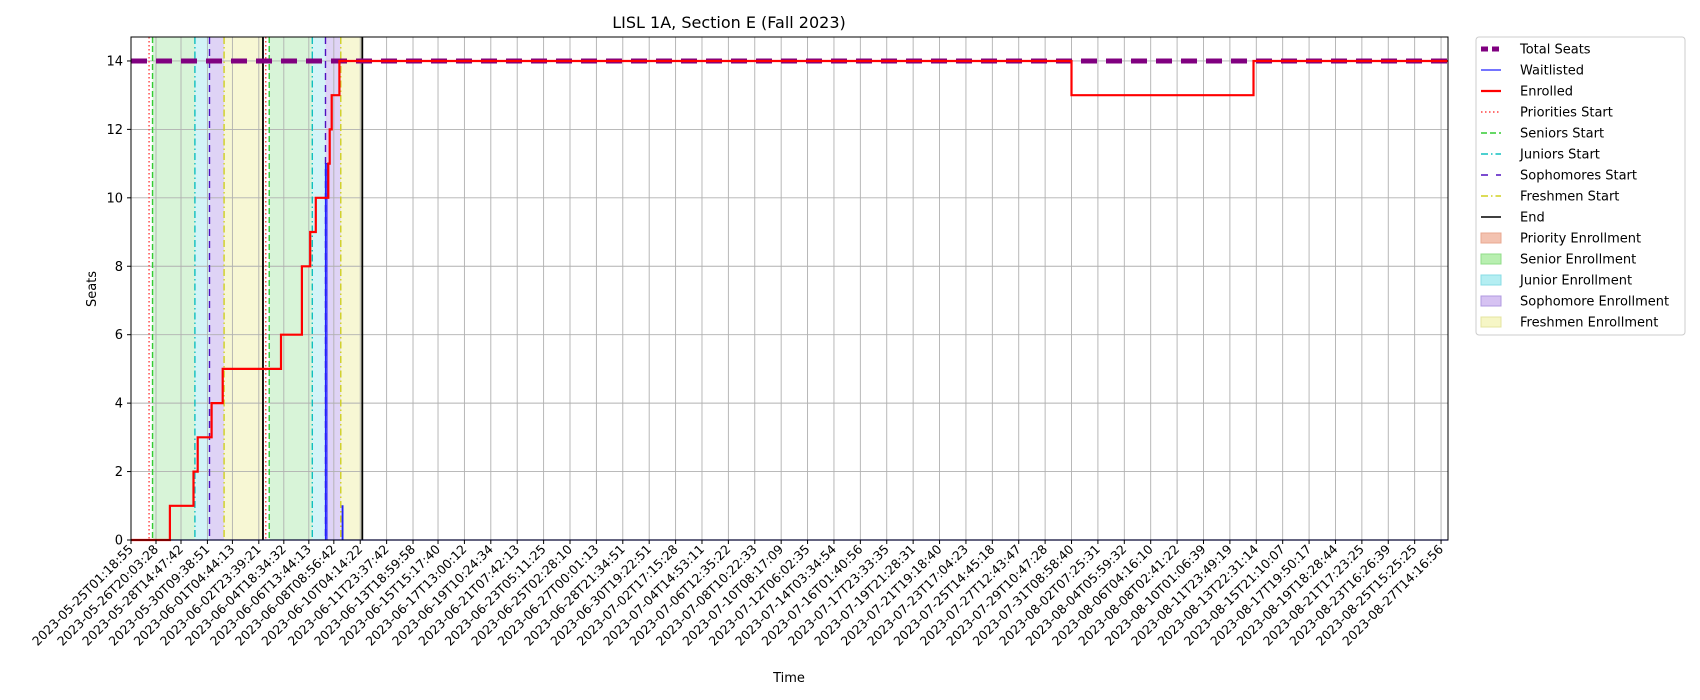 The image size is (1700, 700). What do you see at coordinates (1491, 259) in the screenshot?
I see `legend-swatch-senior-enrollment` at bounding box center [1491, 259].